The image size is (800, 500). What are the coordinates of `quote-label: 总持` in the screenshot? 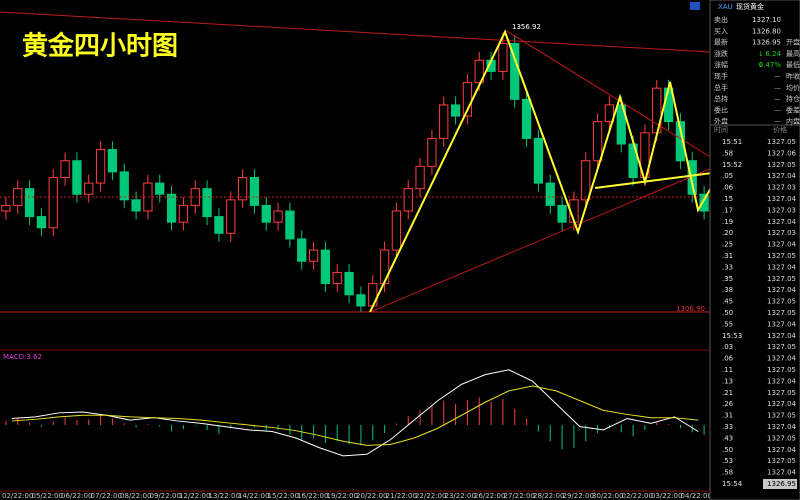 It's located at (721, 98).